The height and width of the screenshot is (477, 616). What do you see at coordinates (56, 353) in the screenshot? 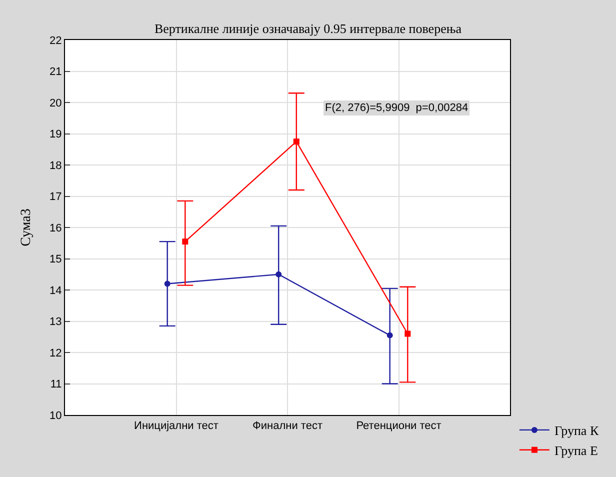
I see `y-tick-label: 12` at bounding box center [56, 353].